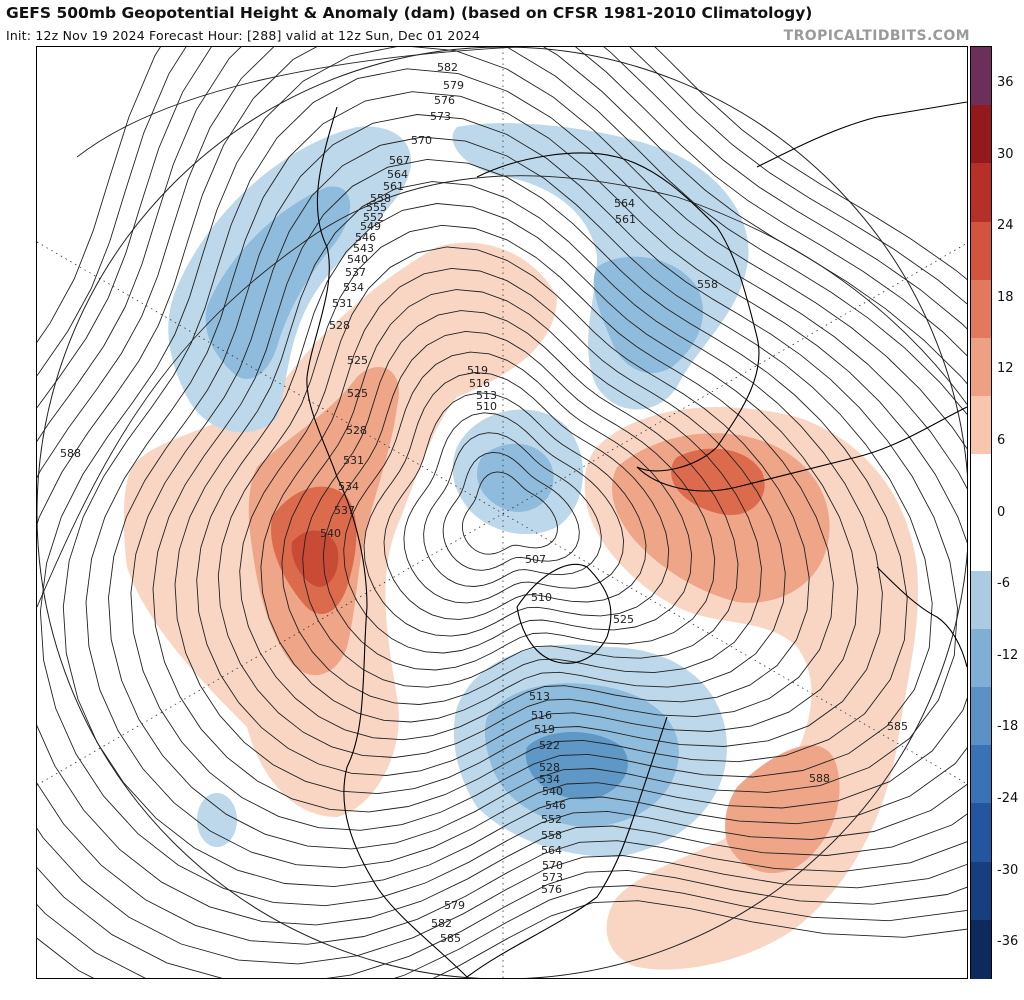 The image size is (1024, 1000). What do you see at coordinates (564, 613) in the screenshot?
I see `coastline-greenland` at bounding box center [564, 613].